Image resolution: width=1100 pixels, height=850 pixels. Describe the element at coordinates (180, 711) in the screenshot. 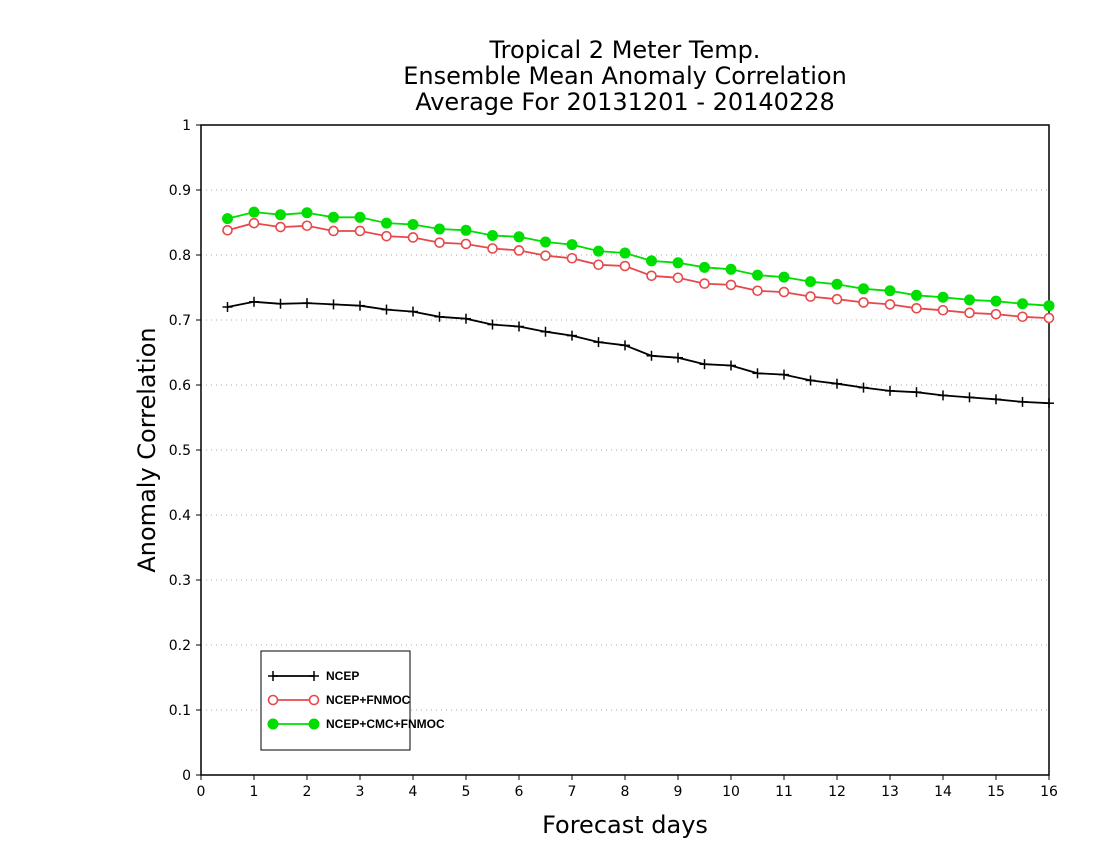

I see `y-tick-label: 0.1` at that location.